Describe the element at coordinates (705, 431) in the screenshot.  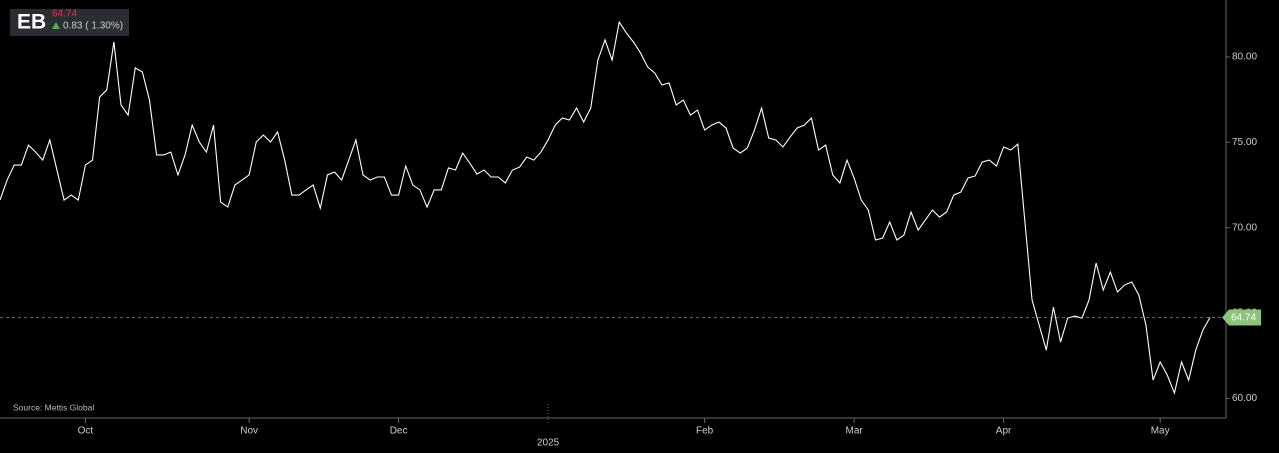
I see `x-tick-label: Feb` at that location.